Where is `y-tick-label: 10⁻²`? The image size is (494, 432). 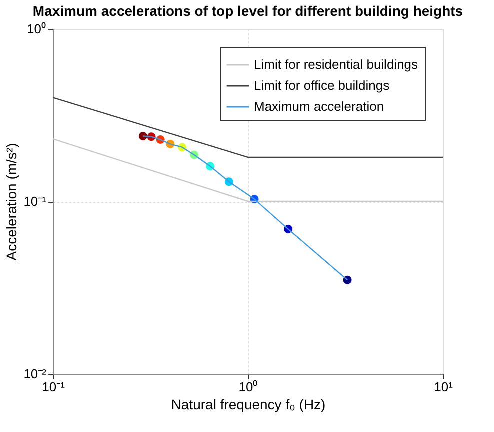
y-tick-label: 10⁻² is located at coordinates (36, 374).